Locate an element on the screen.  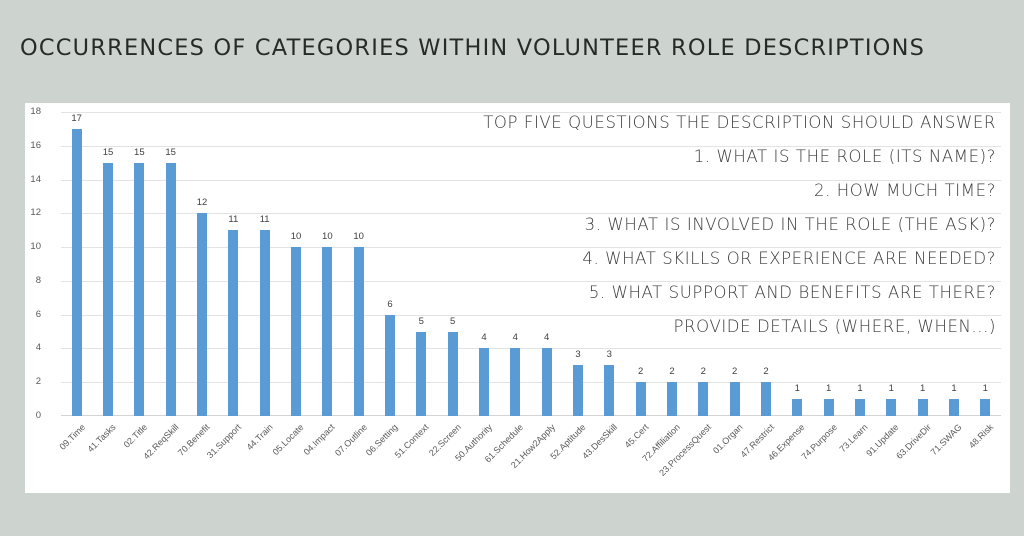
x-tick-label: 41.Tasks is located at coordinates (101, 438).